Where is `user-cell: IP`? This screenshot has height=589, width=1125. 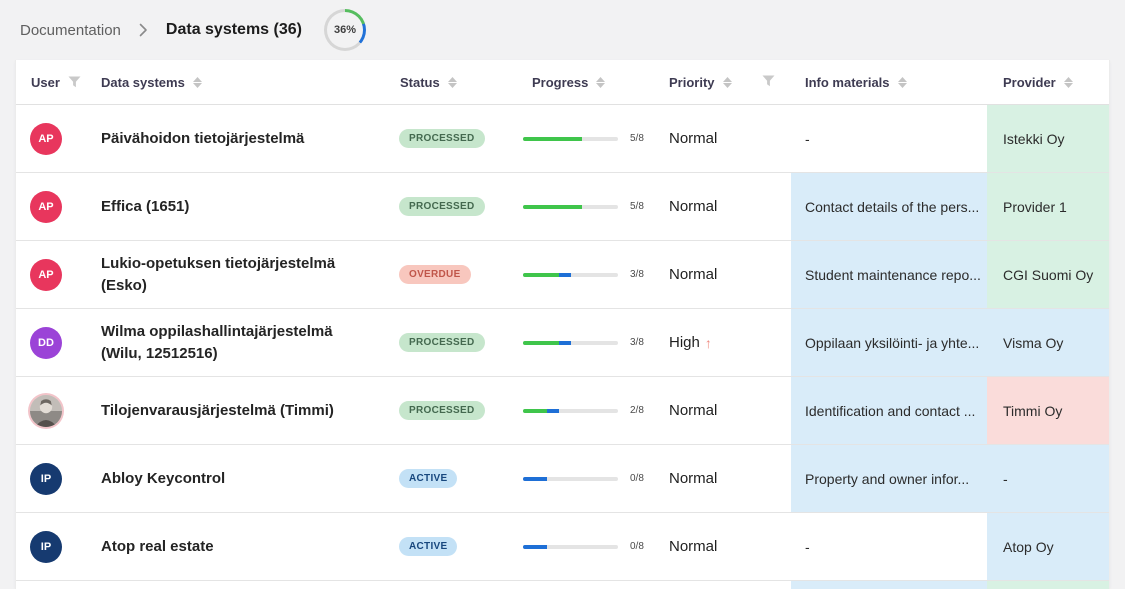 user-cell: IP is located at coordinates (58, 478).